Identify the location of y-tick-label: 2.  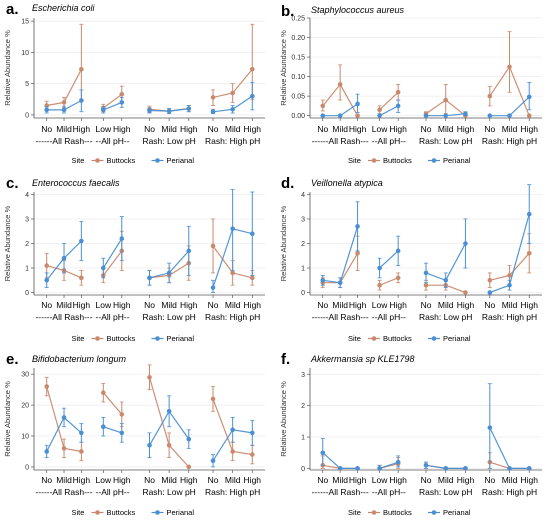
(303, 406).